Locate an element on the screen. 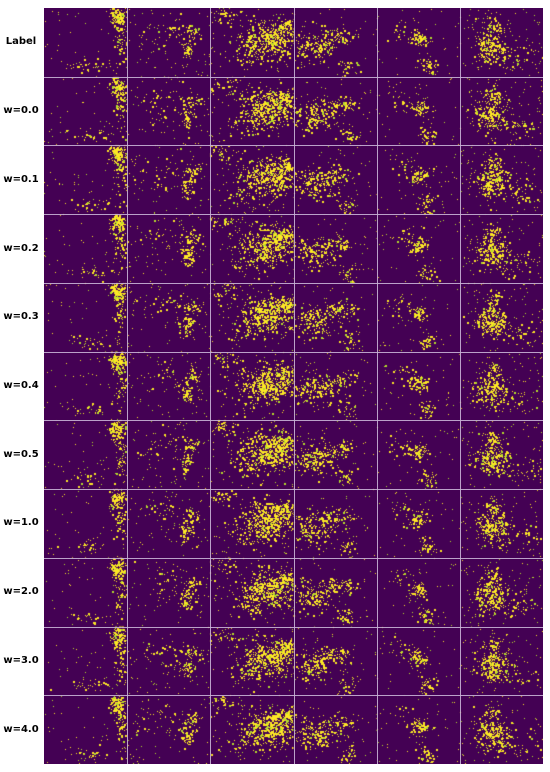 This screenshot has height=772, width=550. row-label: w=0.0 is located at coordinates (21, 111).